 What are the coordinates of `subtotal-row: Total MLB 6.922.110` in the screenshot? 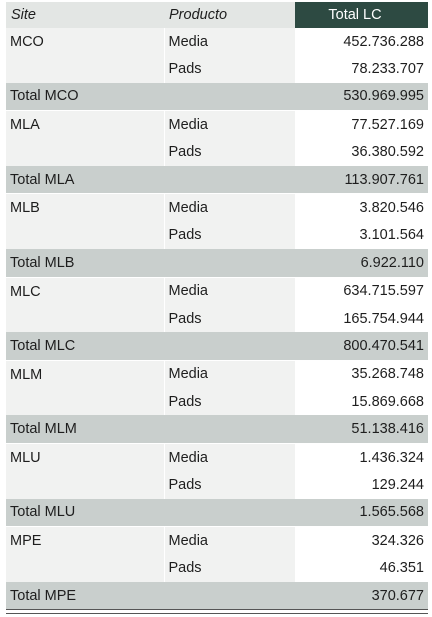 It's located at (217, 263).